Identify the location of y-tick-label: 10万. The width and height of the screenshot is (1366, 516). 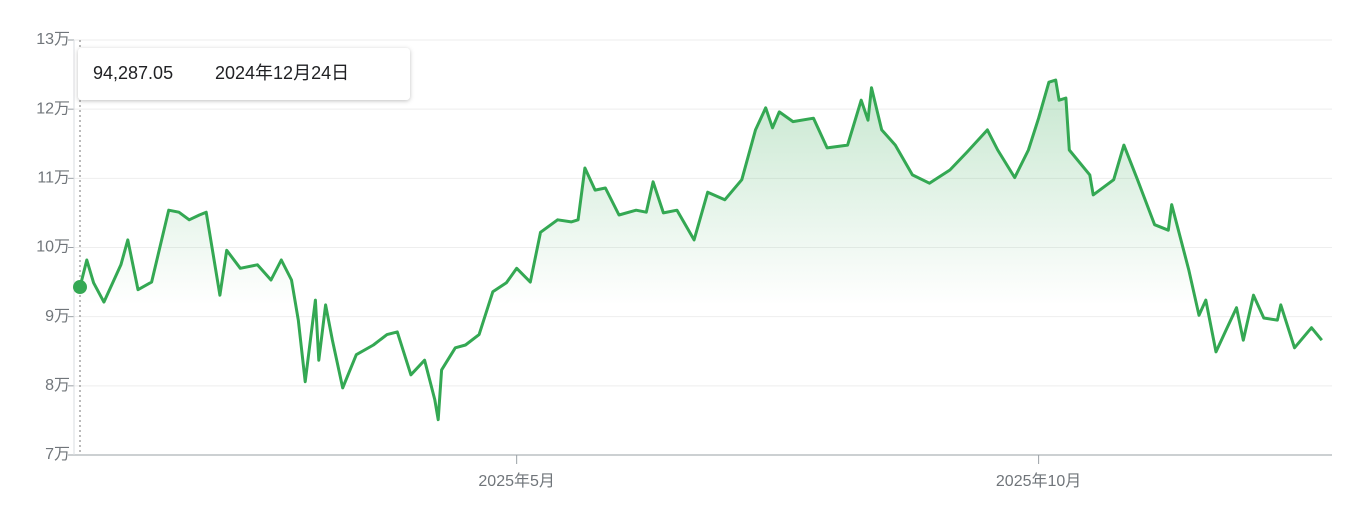
(53, 247).